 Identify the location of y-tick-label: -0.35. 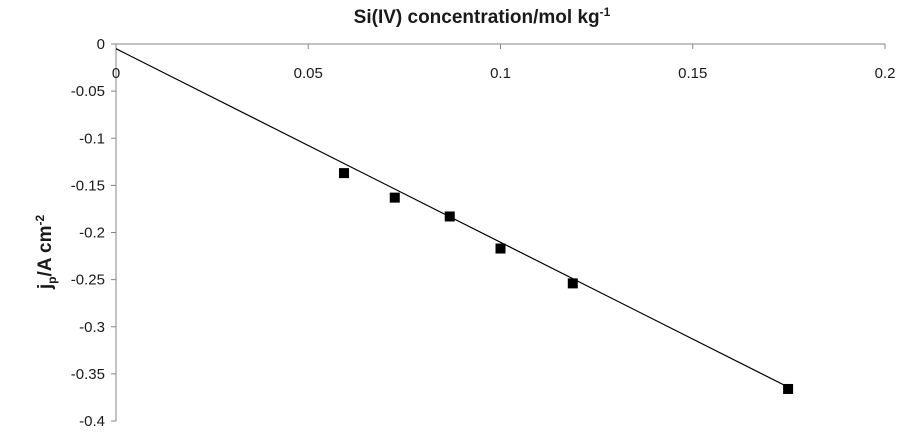
(88, 374).